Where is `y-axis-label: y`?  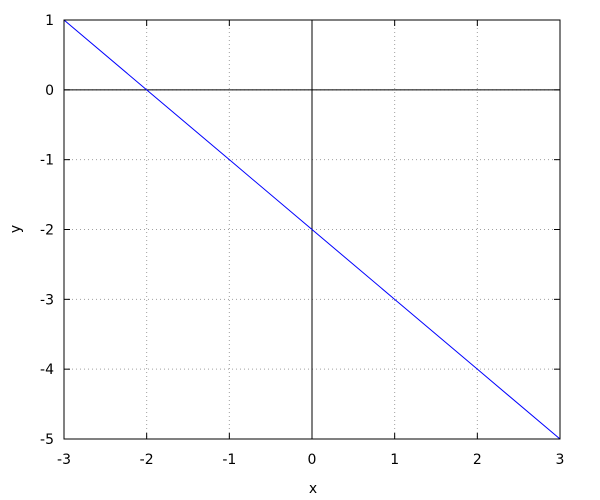 y-axis-label: y is located at coordinates (16, 229).